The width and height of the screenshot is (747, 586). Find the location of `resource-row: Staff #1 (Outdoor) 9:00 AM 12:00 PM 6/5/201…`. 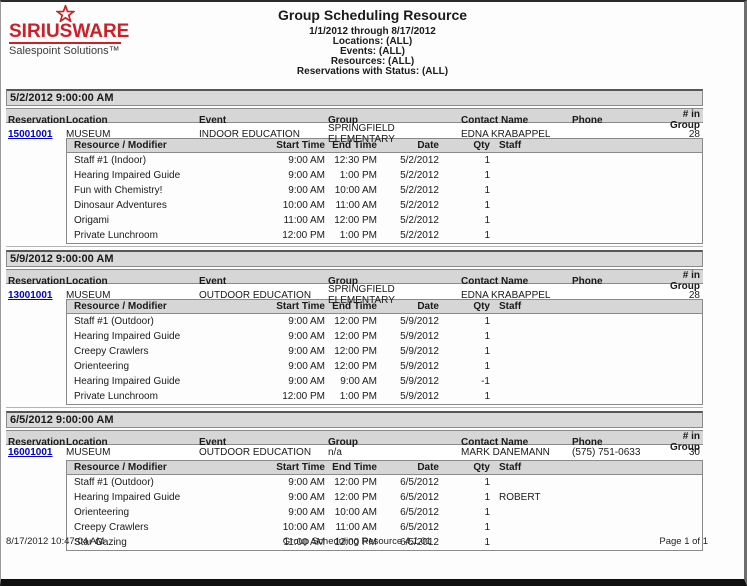

resource-row: Staff #1 (Outdoor) 9:00 AM 12:00 PM 6/5/201… is located at coordinates (384, 482).